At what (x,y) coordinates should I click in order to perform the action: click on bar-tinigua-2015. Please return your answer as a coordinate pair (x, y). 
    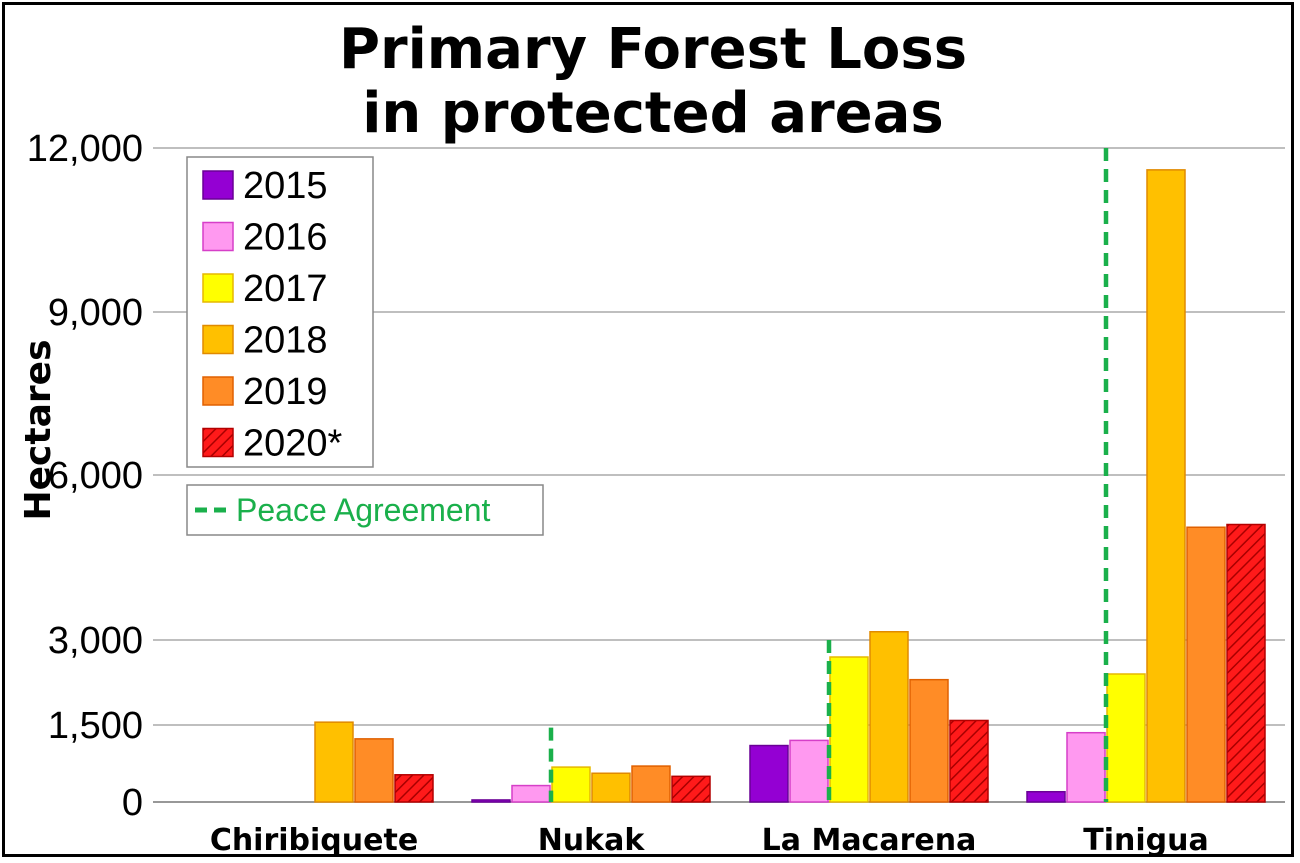
    Looking at the image, I should click on (1046, 796).